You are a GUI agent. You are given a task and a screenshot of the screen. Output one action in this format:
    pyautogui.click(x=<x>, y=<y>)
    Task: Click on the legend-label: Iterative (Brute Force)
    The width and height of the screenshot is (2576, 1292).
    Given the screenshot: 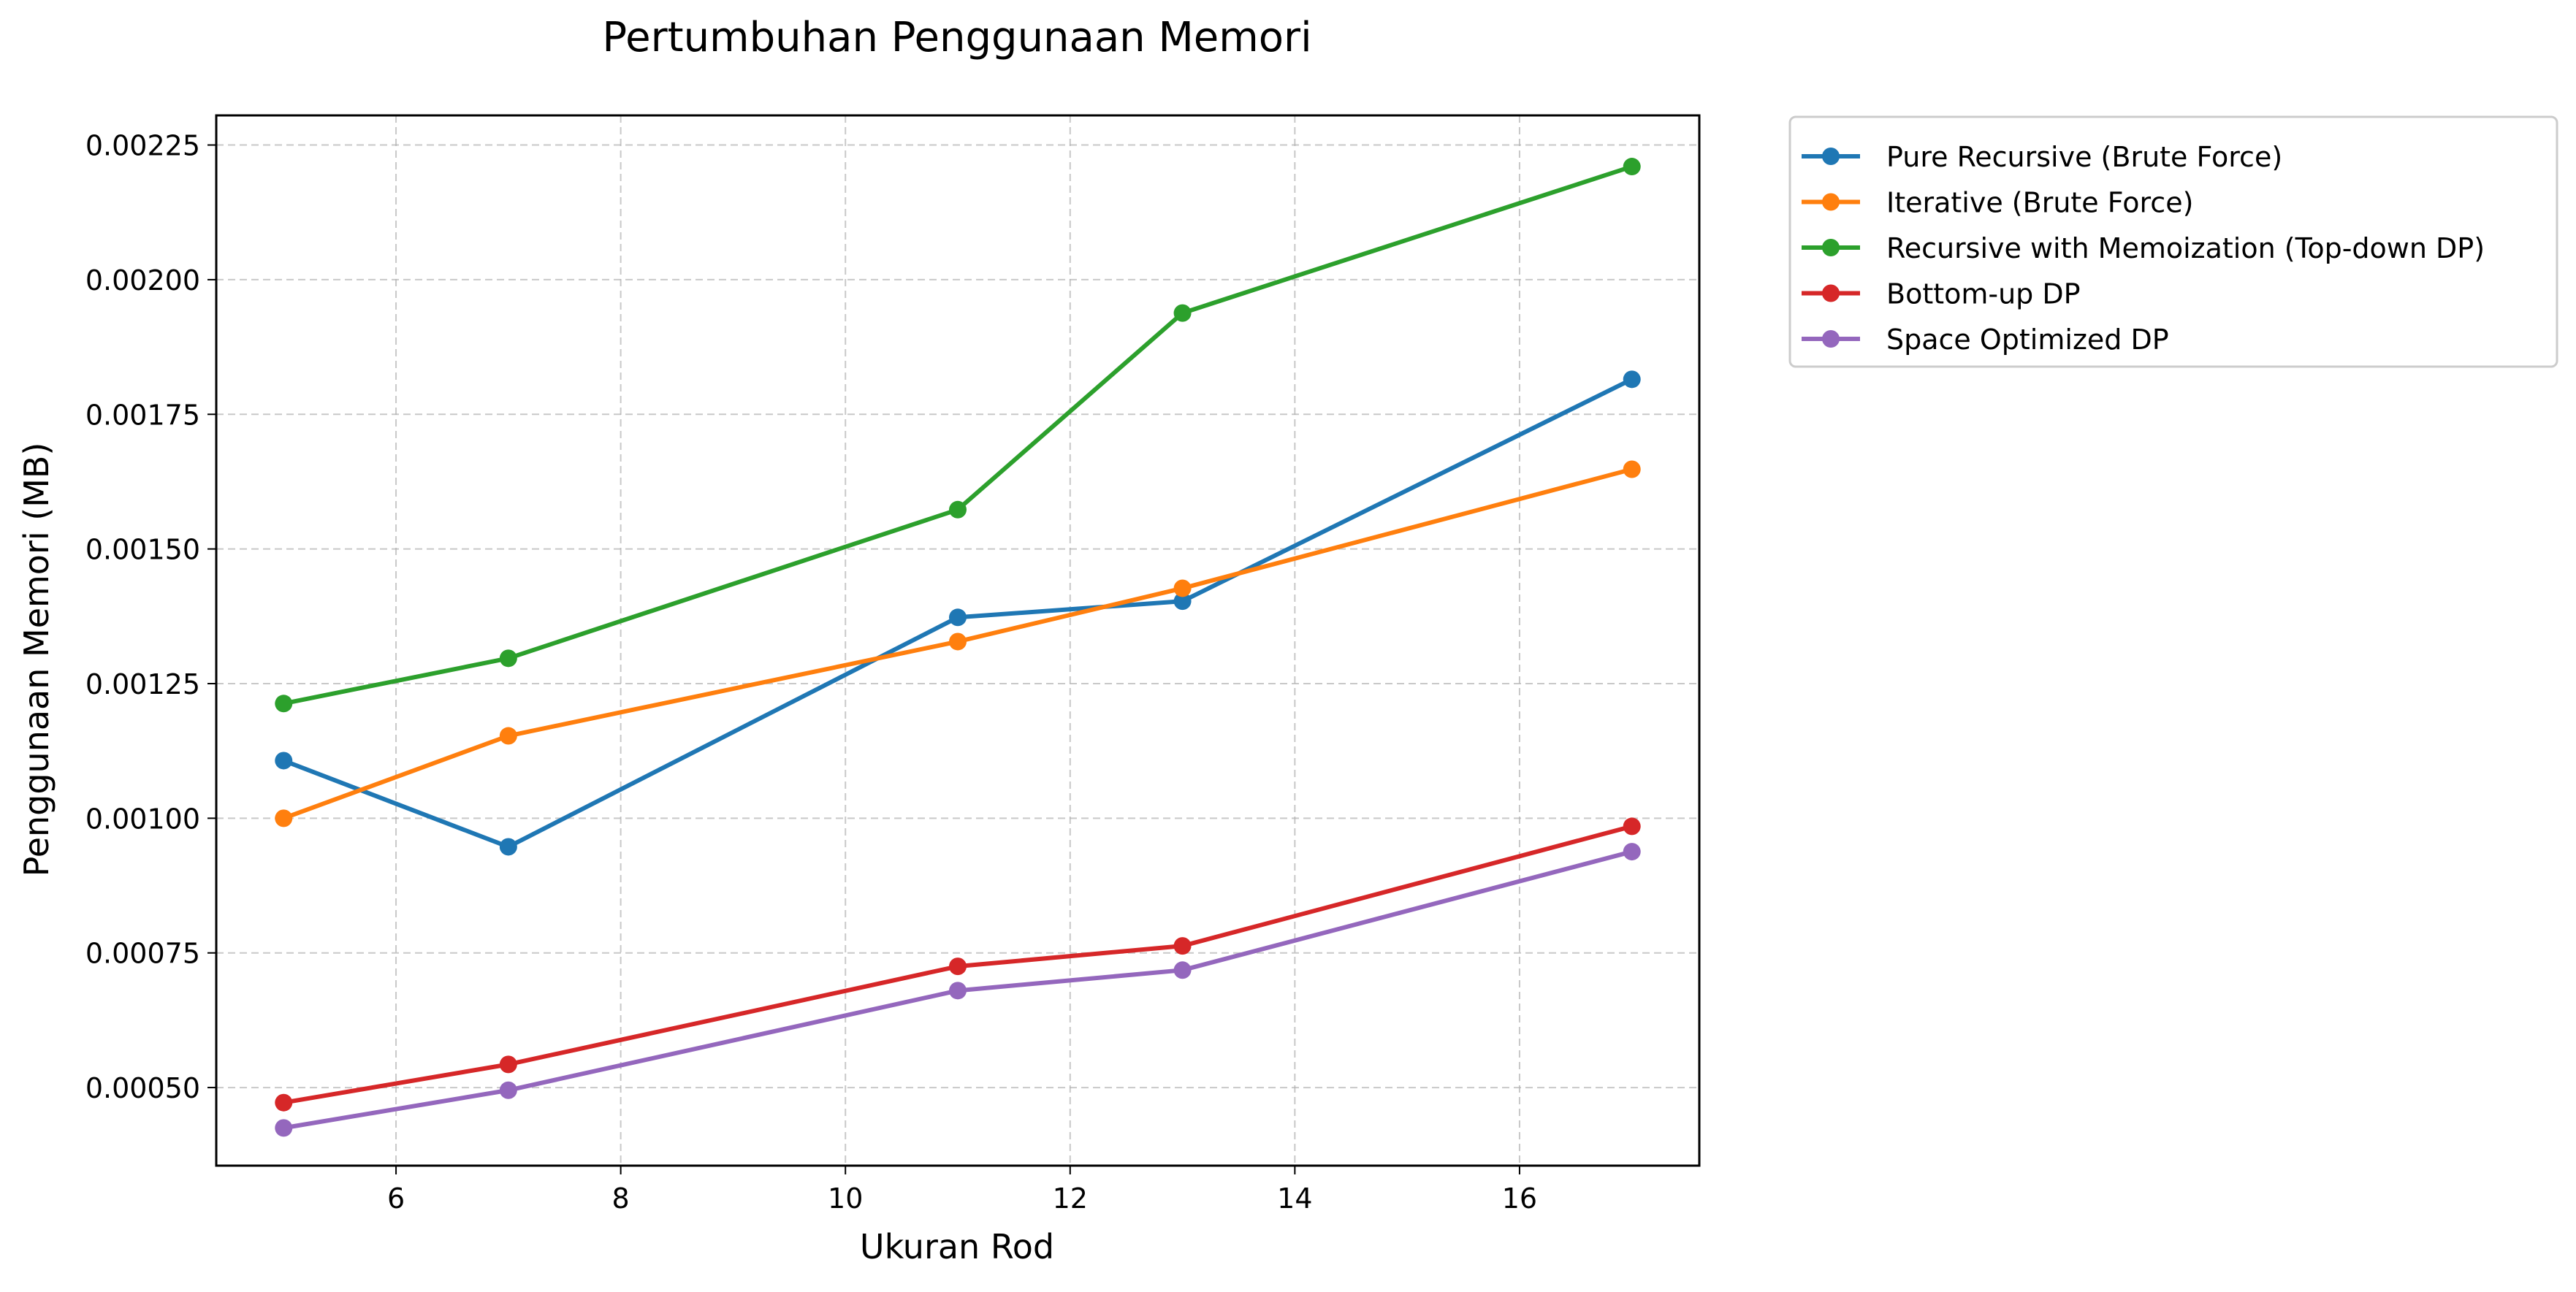 What is the action you would take?
    pyautogui.click(x=2040, y=203)
    